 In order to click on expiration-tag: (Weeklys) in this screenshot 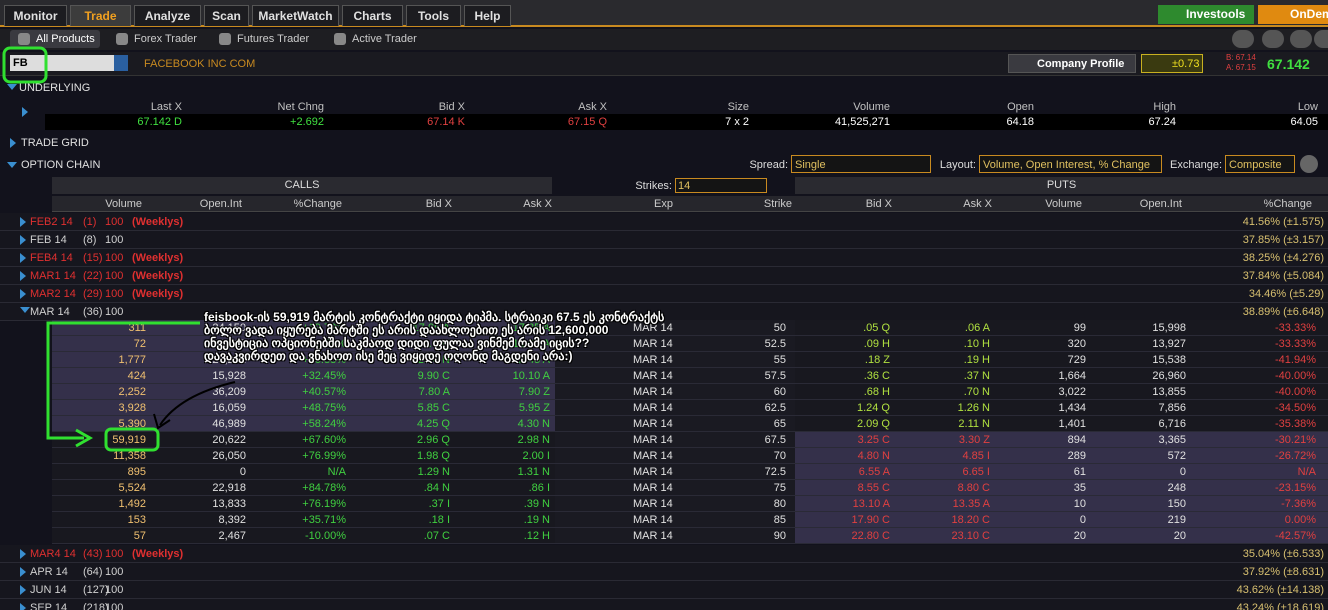, I will do `click(158, 276)`.